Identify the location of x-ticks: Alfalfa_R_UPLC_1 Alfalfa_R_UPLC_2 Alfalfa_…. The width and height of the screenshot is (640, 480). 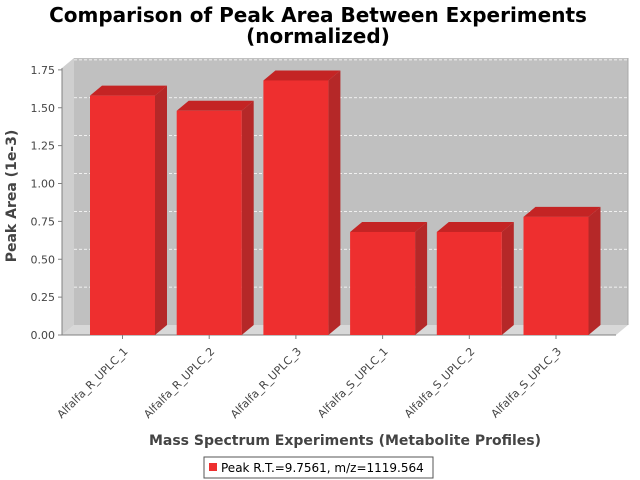
(310, 378).